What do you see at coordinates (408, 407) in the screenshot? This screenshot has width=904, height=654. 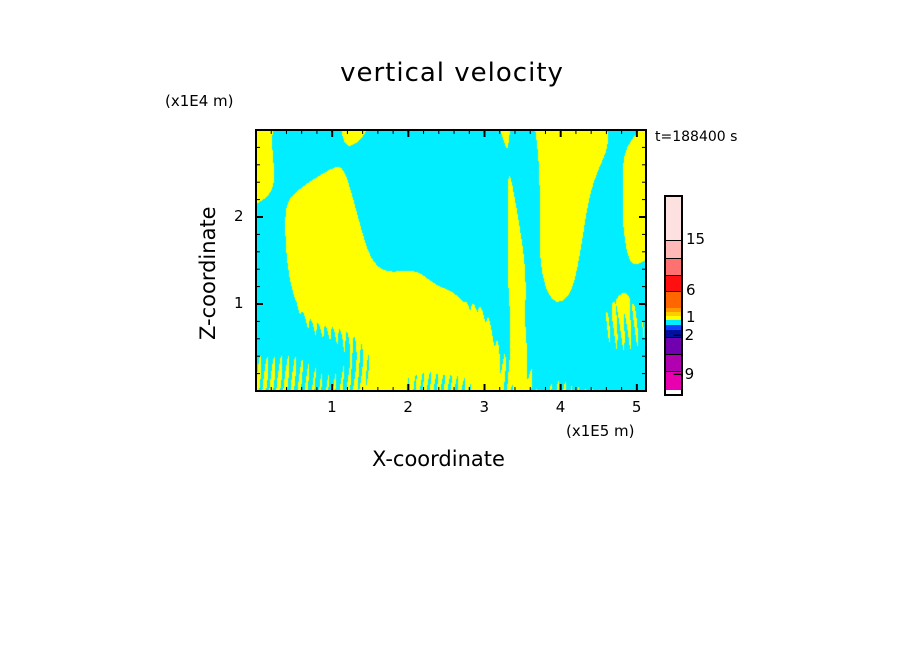 I see `x-tick-label: 2` at bounding box center [408, 407].